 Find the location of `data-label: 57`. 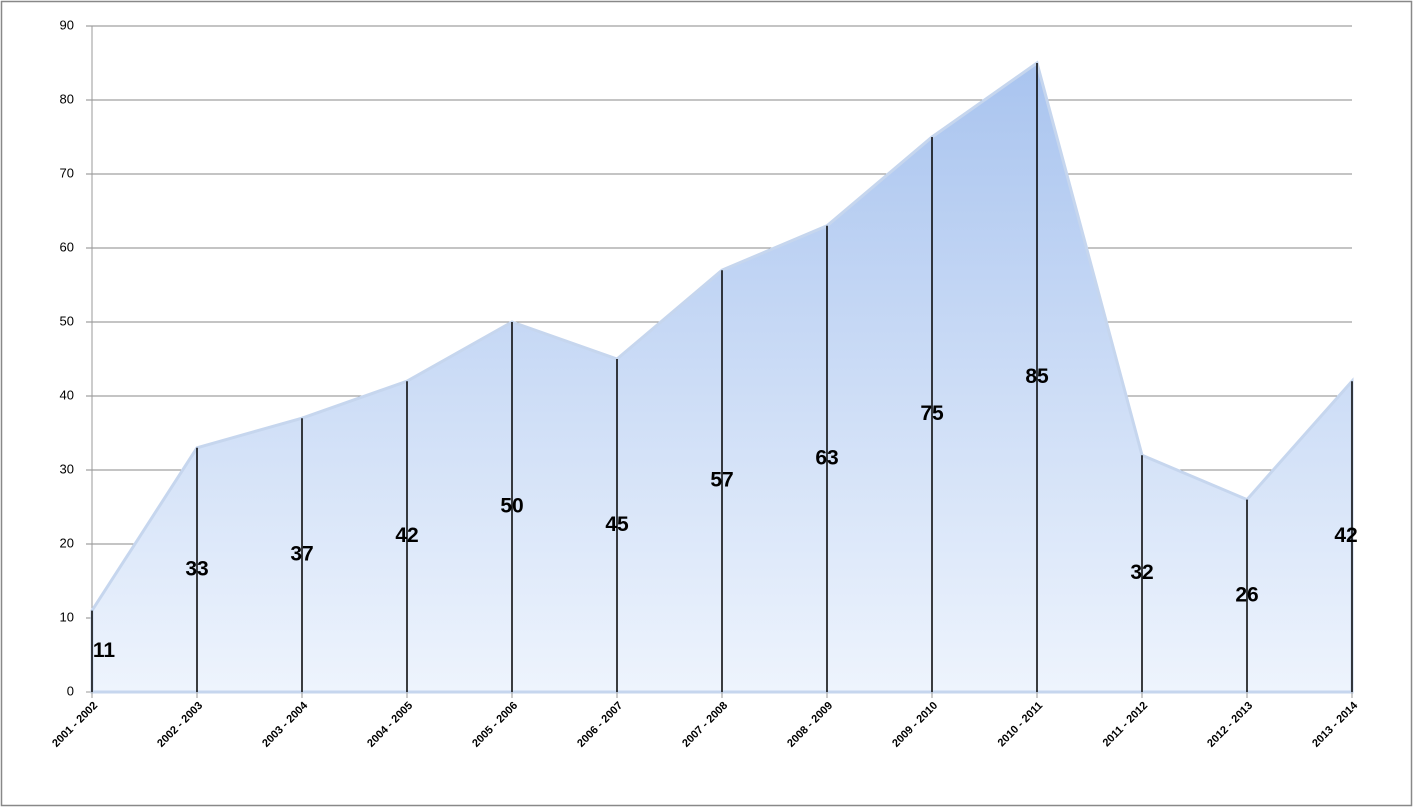

data-label: 57 is located at coordinates (721, 480).